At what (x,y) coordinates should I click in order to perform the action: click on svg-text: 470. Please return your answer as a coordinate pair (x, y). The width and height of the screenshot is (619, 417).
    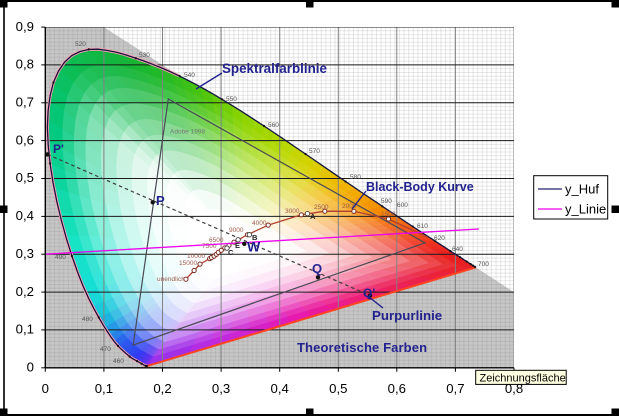
    Looking at the image, I should click on (105, 349).